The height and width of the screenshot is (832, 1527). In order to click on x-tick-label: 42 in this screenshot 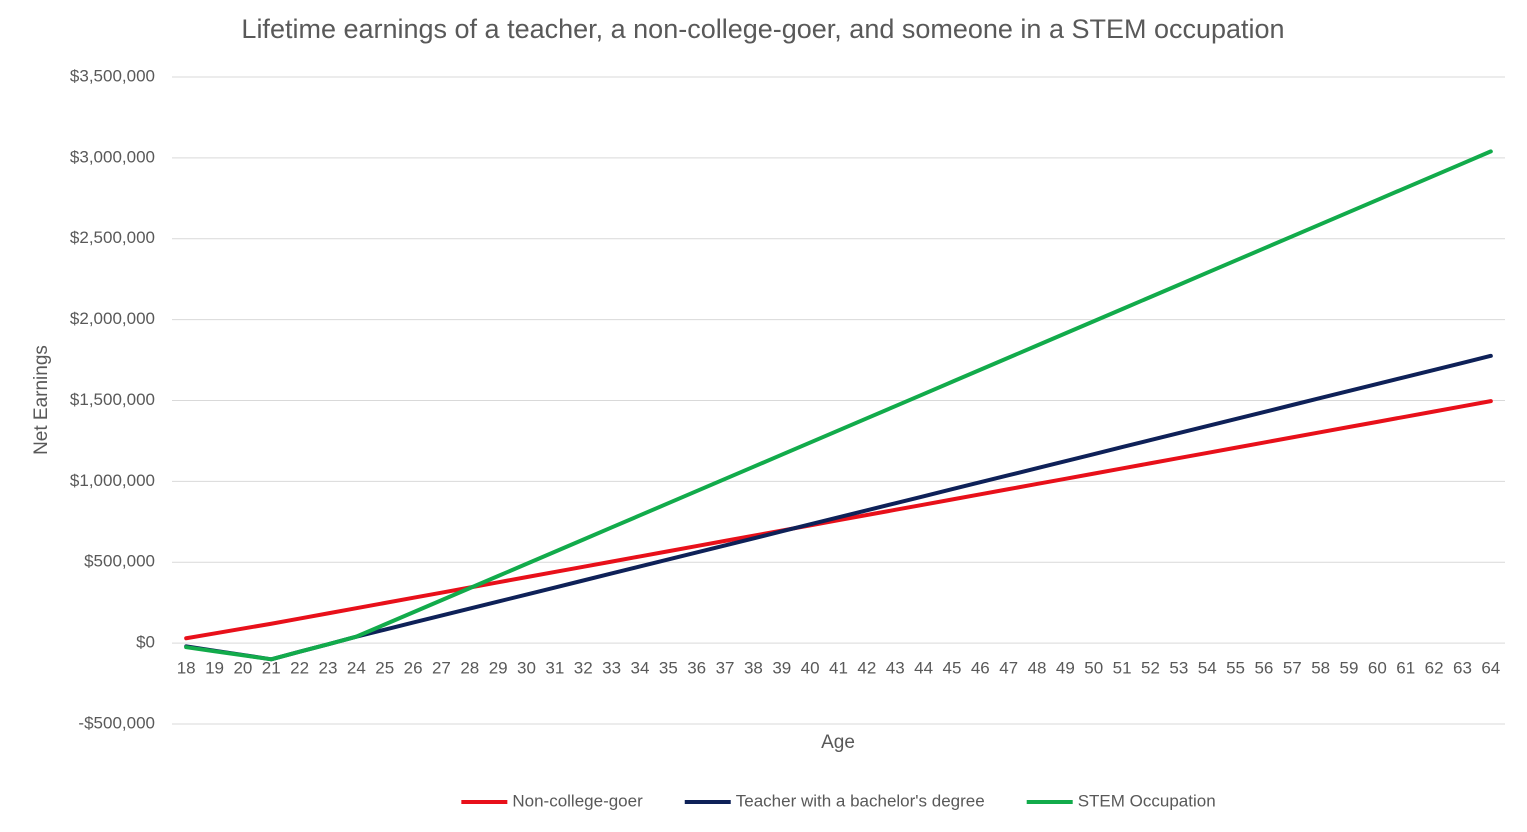, I will do `click(866, 668)`.